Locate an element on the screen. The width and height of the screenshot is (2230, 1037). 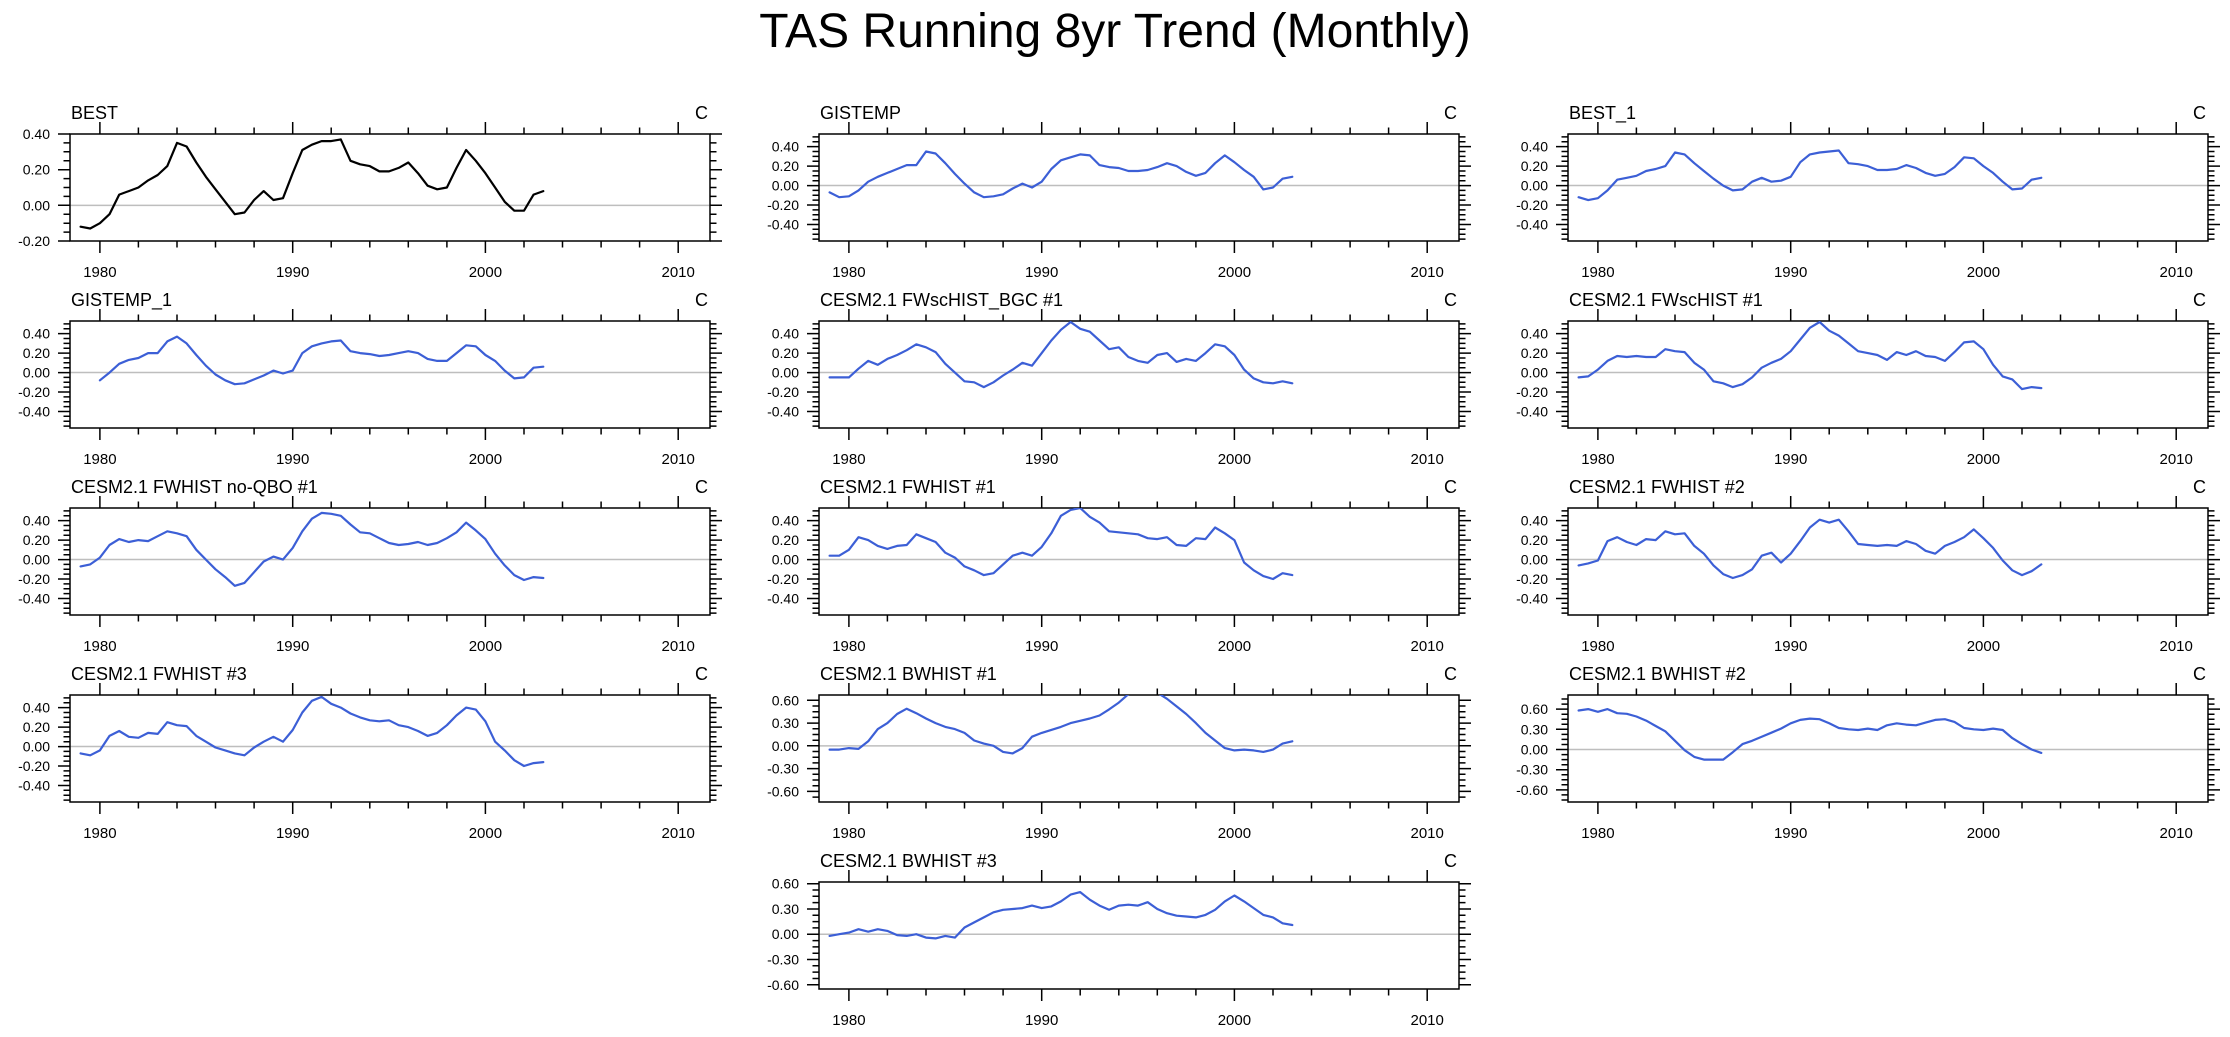
panel-best: BEST C 0.40 0.20 0.00 -0.20 1980 1990 2000 2010 is located at coordinates (370, 192).